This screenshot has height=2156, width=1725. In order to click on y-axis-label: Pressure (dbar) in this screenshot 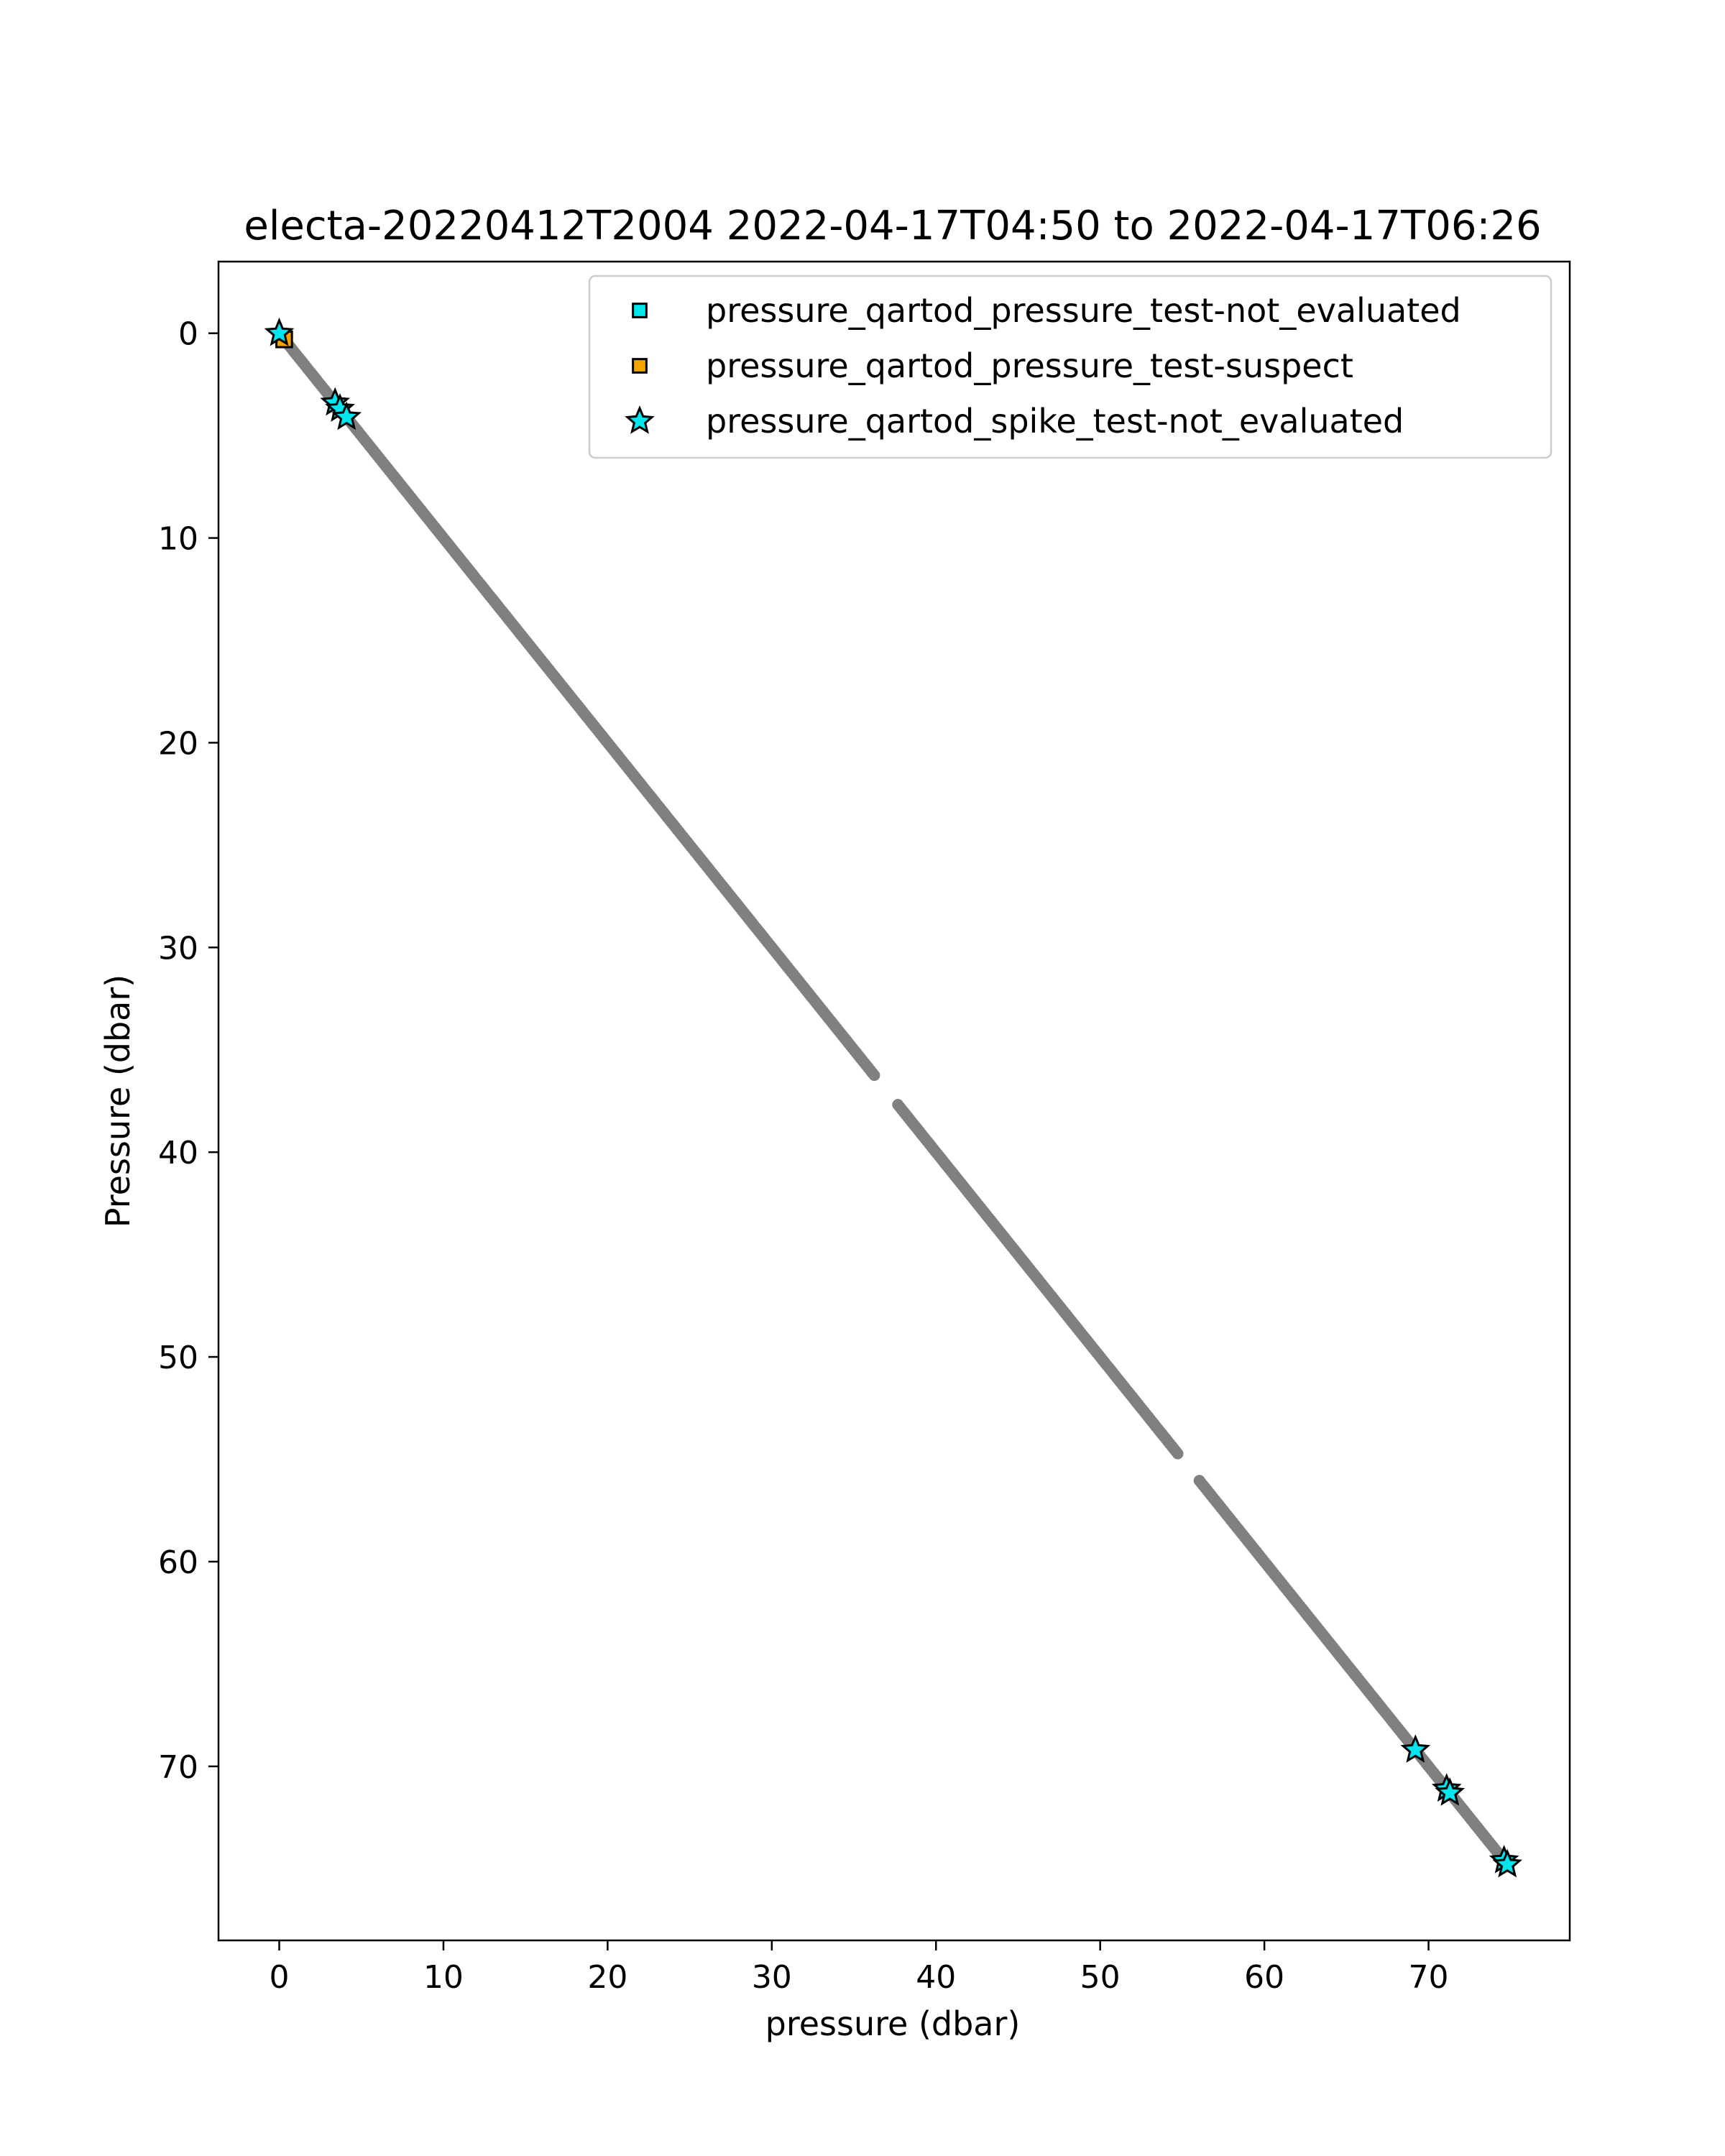, I will do `click(117, 1101)`.